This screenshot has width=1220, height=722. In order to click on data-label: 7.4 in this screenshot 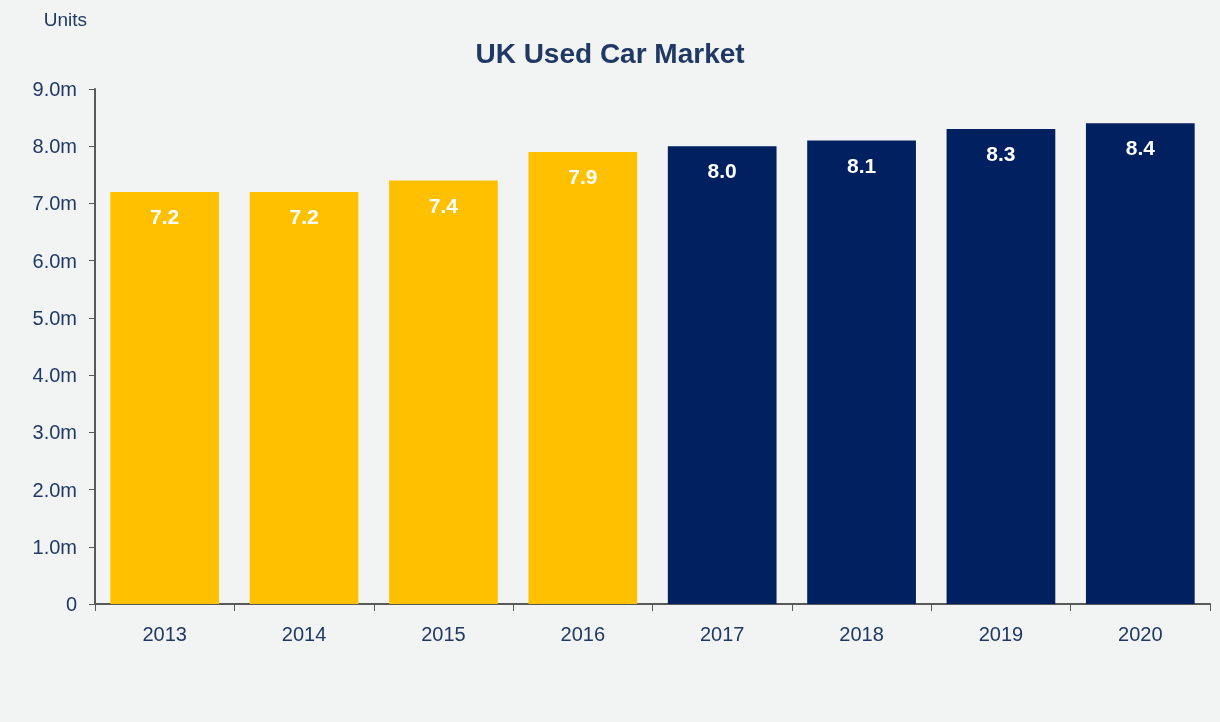, I will do `click(443, 205)`.